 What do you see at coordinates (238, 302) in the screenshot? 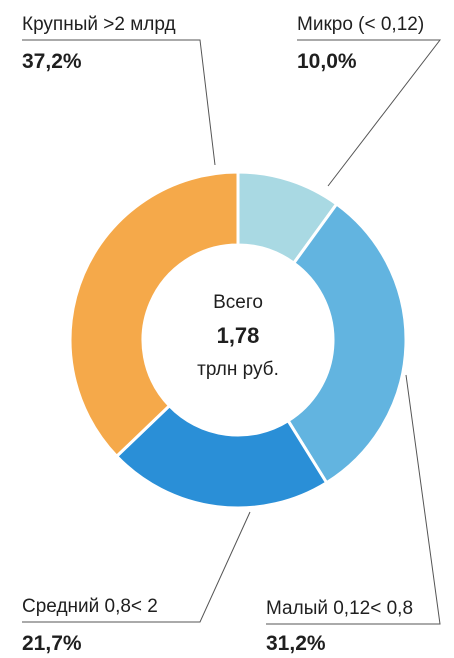
I see `center-caption: Всего` at bounding box center [238, 302].